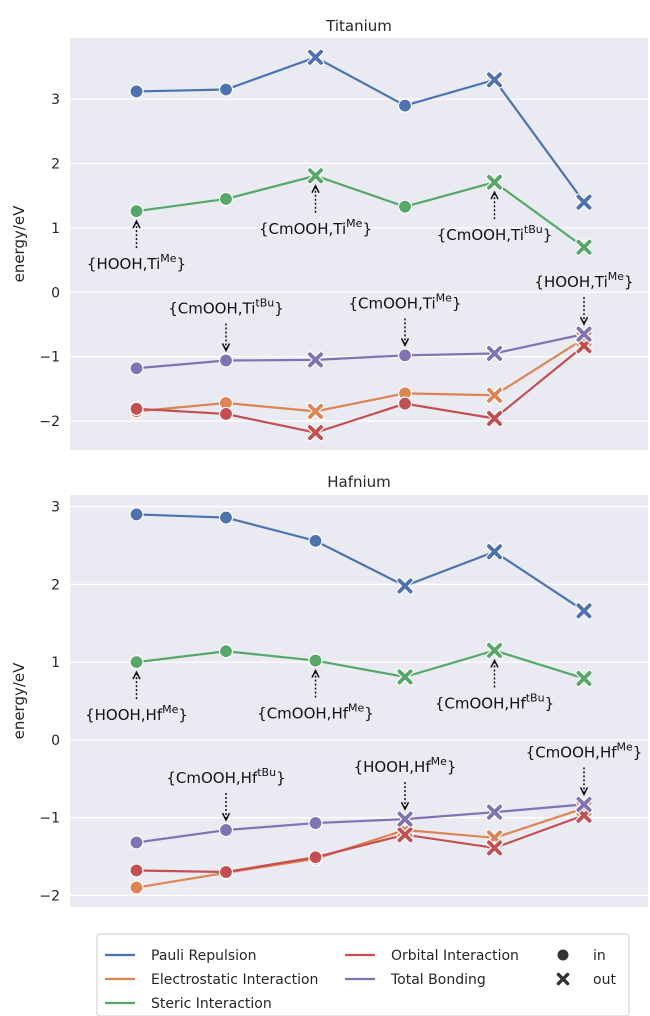  I want to click on series-line-electrostatic-interaction, so click(360, 848).